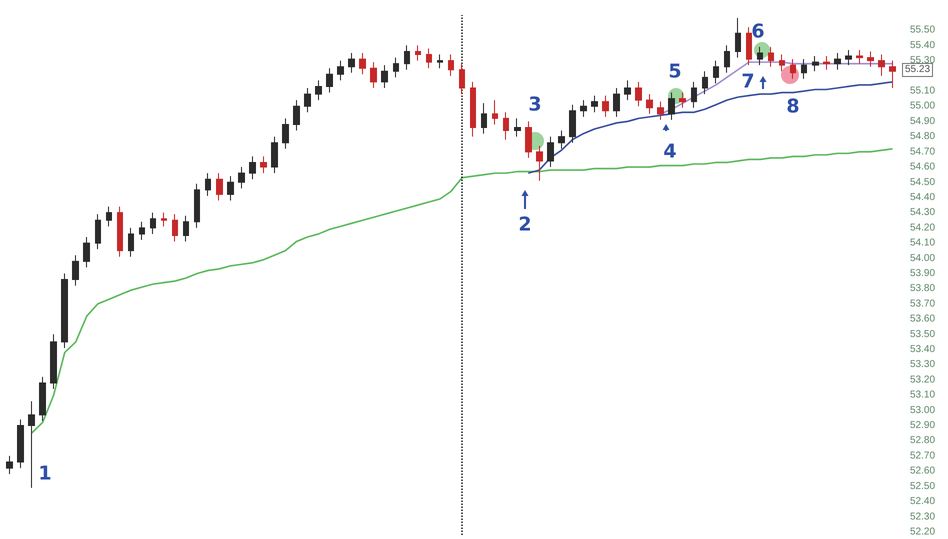 The height and width of the screenshot is (539, 948). What do you see at coordinates (923, 502) in the screenshot?
I see `y-tick-label: 52.40` at bounding box center [923, 502].